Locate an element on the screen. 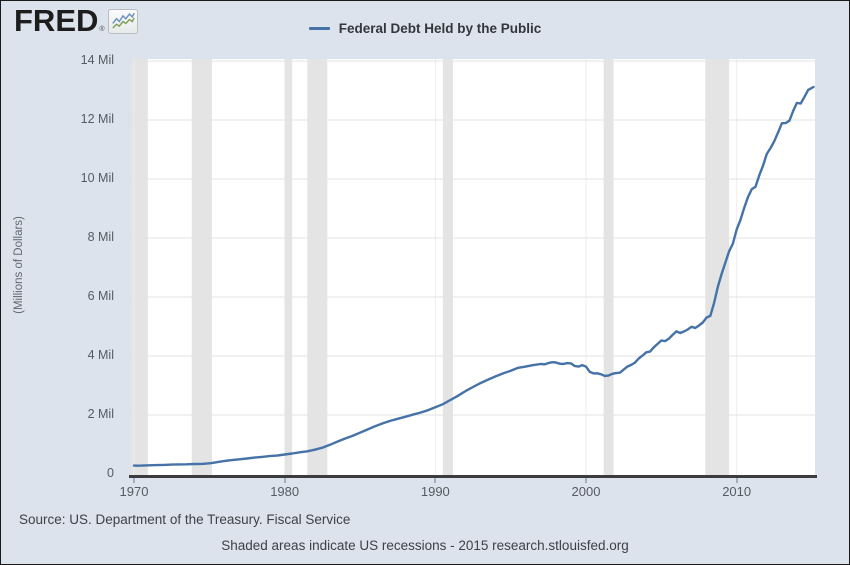  y-tick-label: 0 is located at coordinates (110, 473).